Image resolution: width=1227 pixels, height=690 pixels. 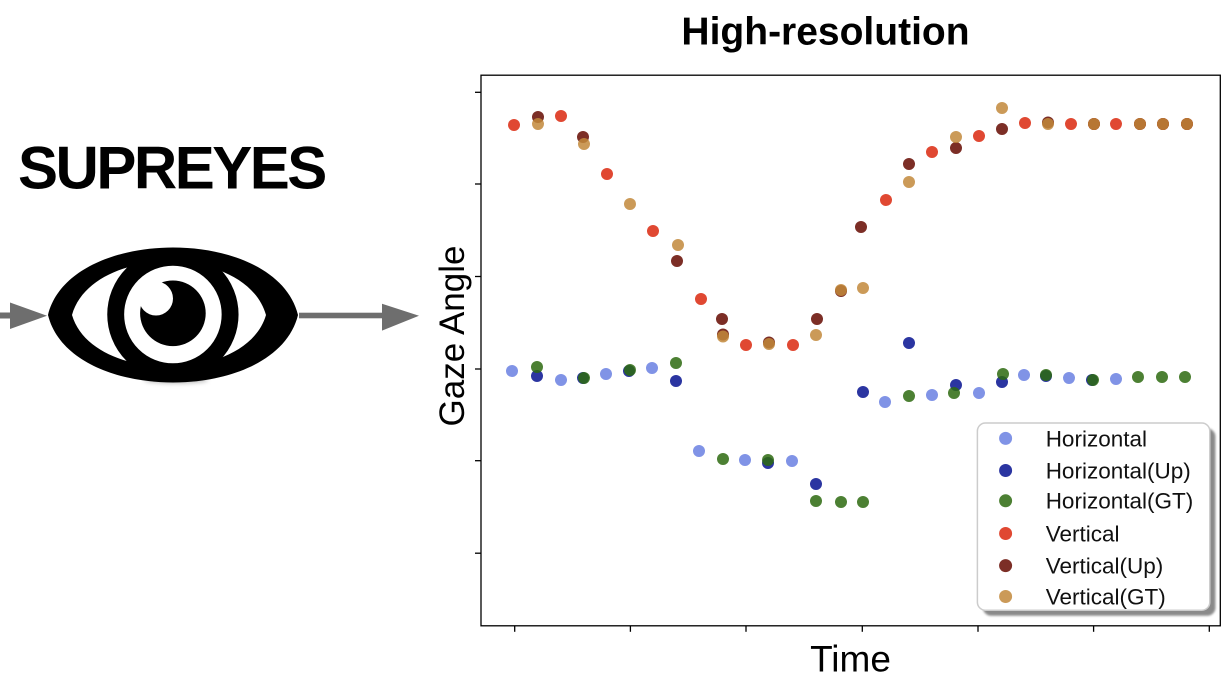 What do you see at coordinates (1118, 470) in the screenshot?
I see `svg-text: Horizontal(Up)` at bounding box center [1118, 470].